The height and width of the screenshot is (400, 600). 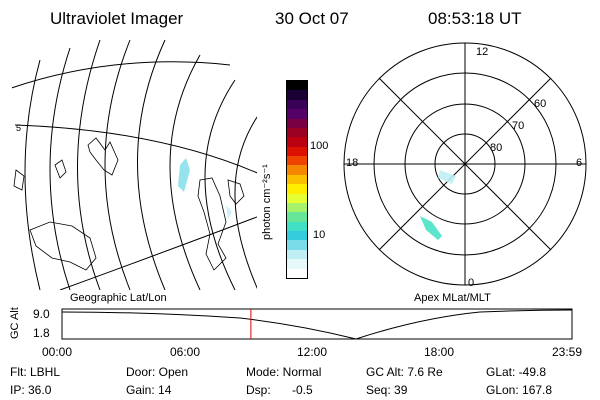 What do you see at coordinates (15, 323) in the screenshot?
I see `altitude-ylabel: GC Alt` at bounding box center [15, 323].